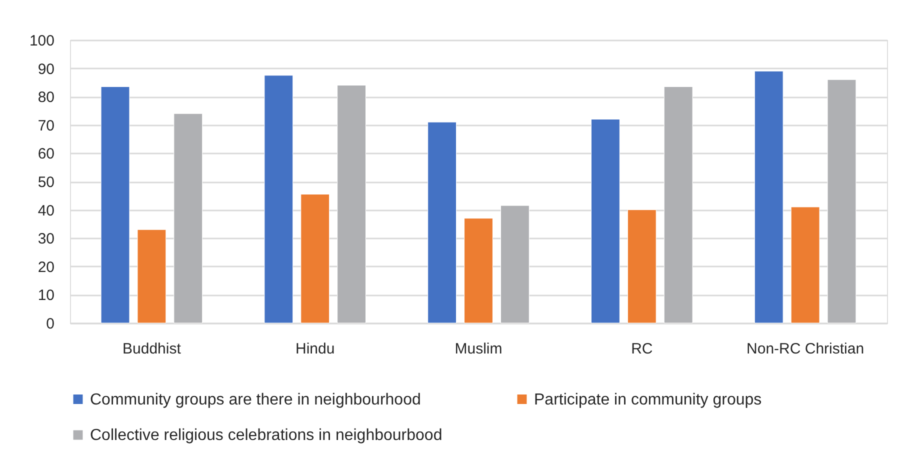 The image size is (903, 459). What do you see at coordinates (46, 295) in the screenshot?
I see `y-tick-label: 10` at bounding box center [46, 295].